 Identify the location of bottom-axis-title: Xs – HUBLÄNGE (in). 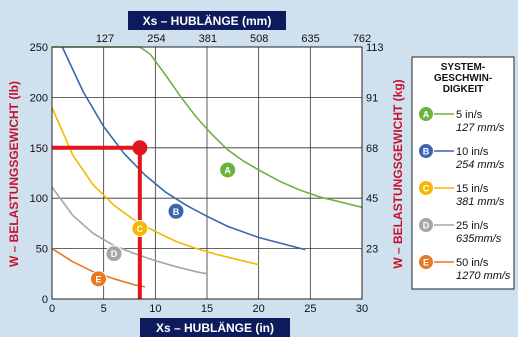
(215, 327).